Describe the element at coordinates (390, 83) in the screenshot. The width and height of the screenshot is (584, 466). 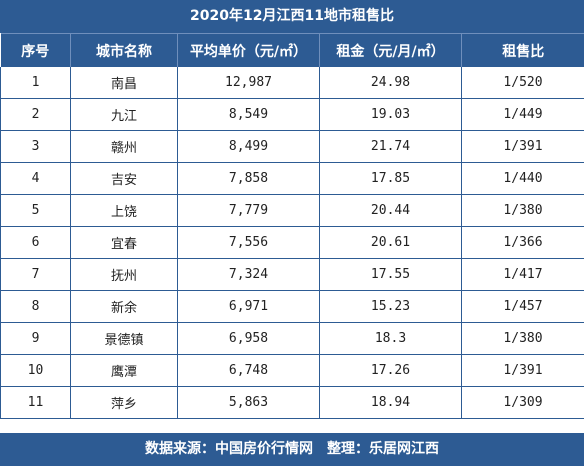
I see `cell-rent: 24.98` at that location.